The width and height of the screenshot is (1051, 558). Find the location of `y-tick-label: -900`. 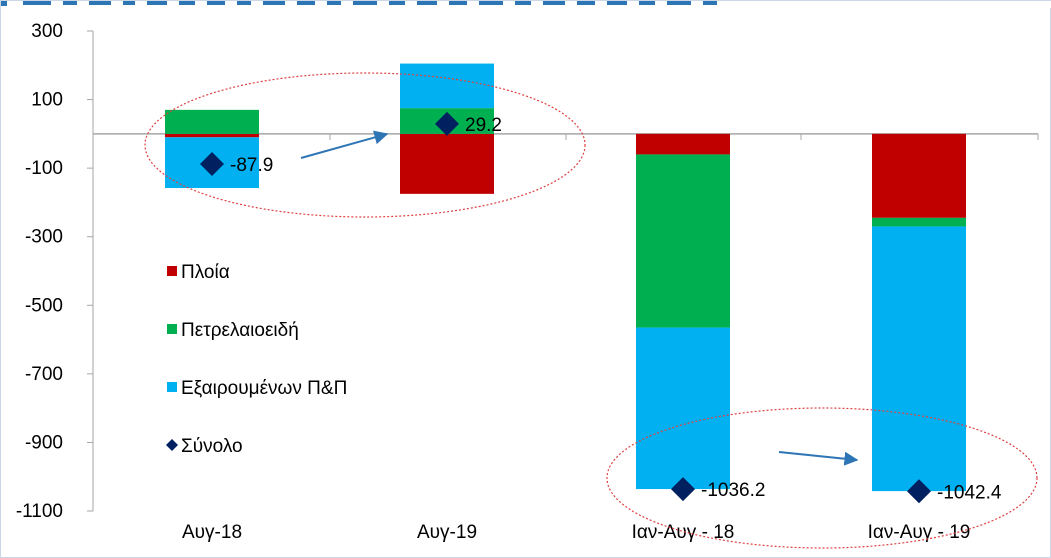

y-tick-label: -900 is located at coordinates (44, 442).